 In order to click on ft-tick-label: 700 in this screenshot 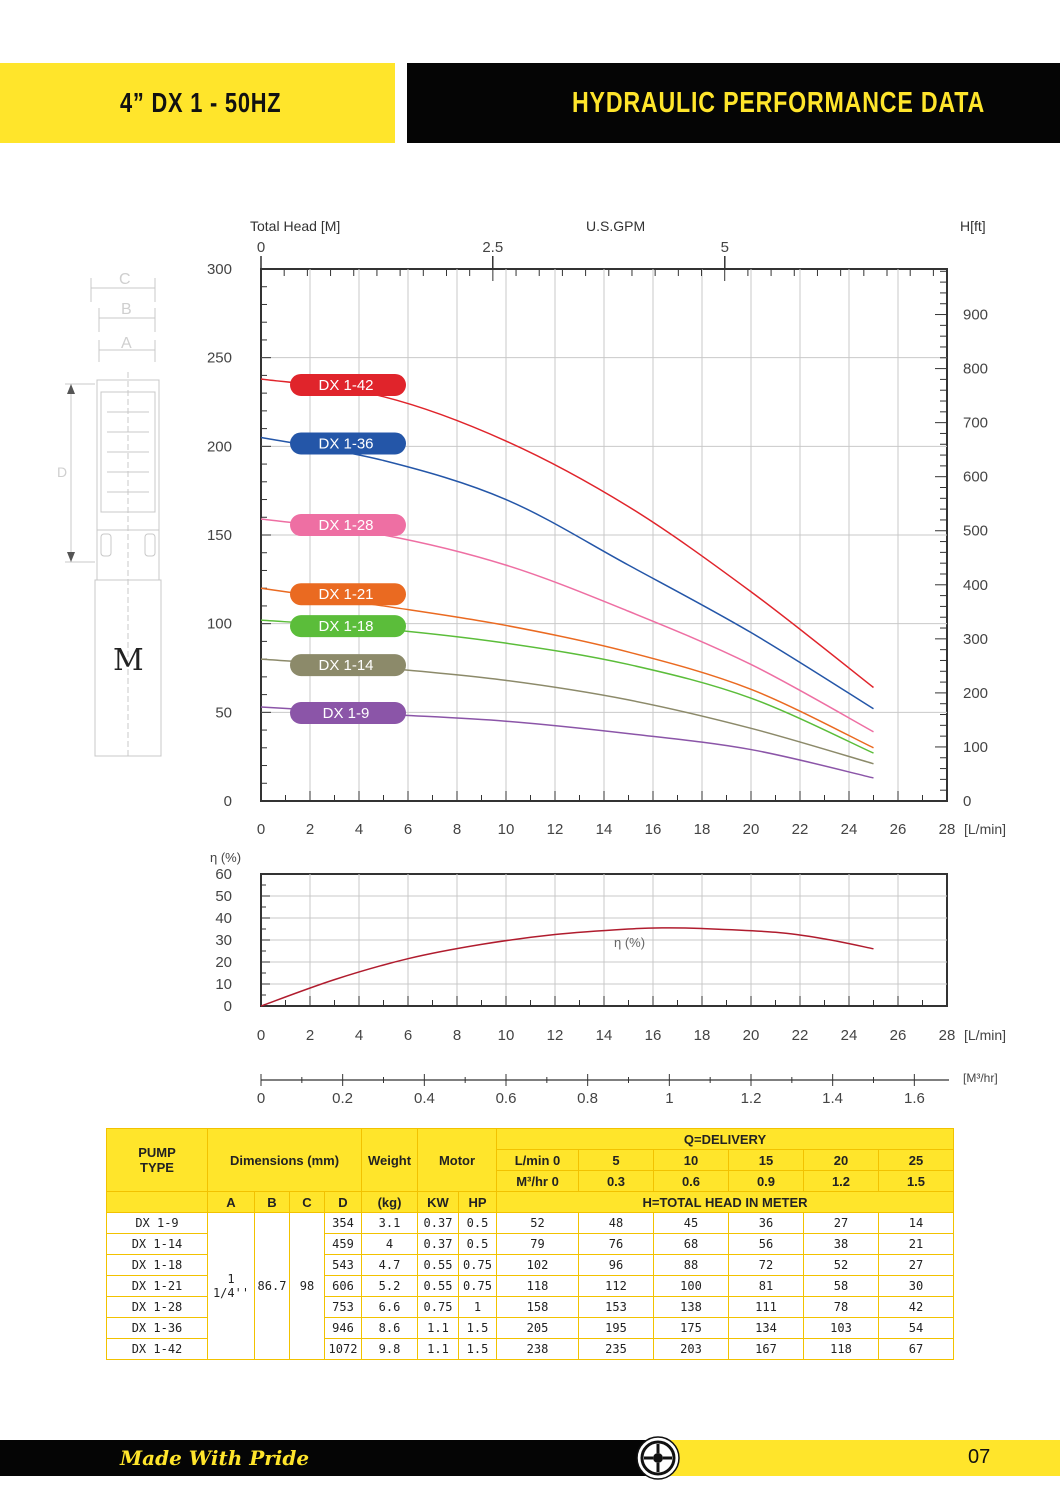, I will do `click(975, 423)`.